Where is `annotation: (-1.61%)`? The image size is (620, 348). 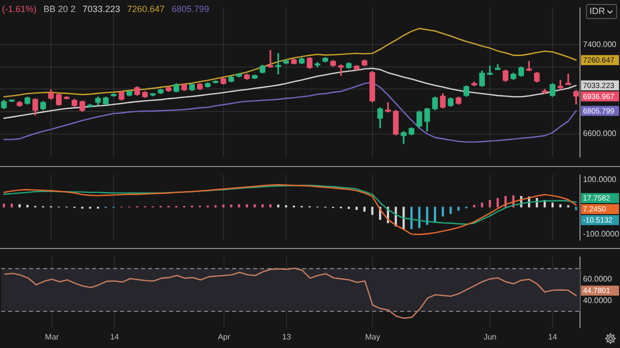 annotation: (-1.61%) is located at coordinates (19, 9).